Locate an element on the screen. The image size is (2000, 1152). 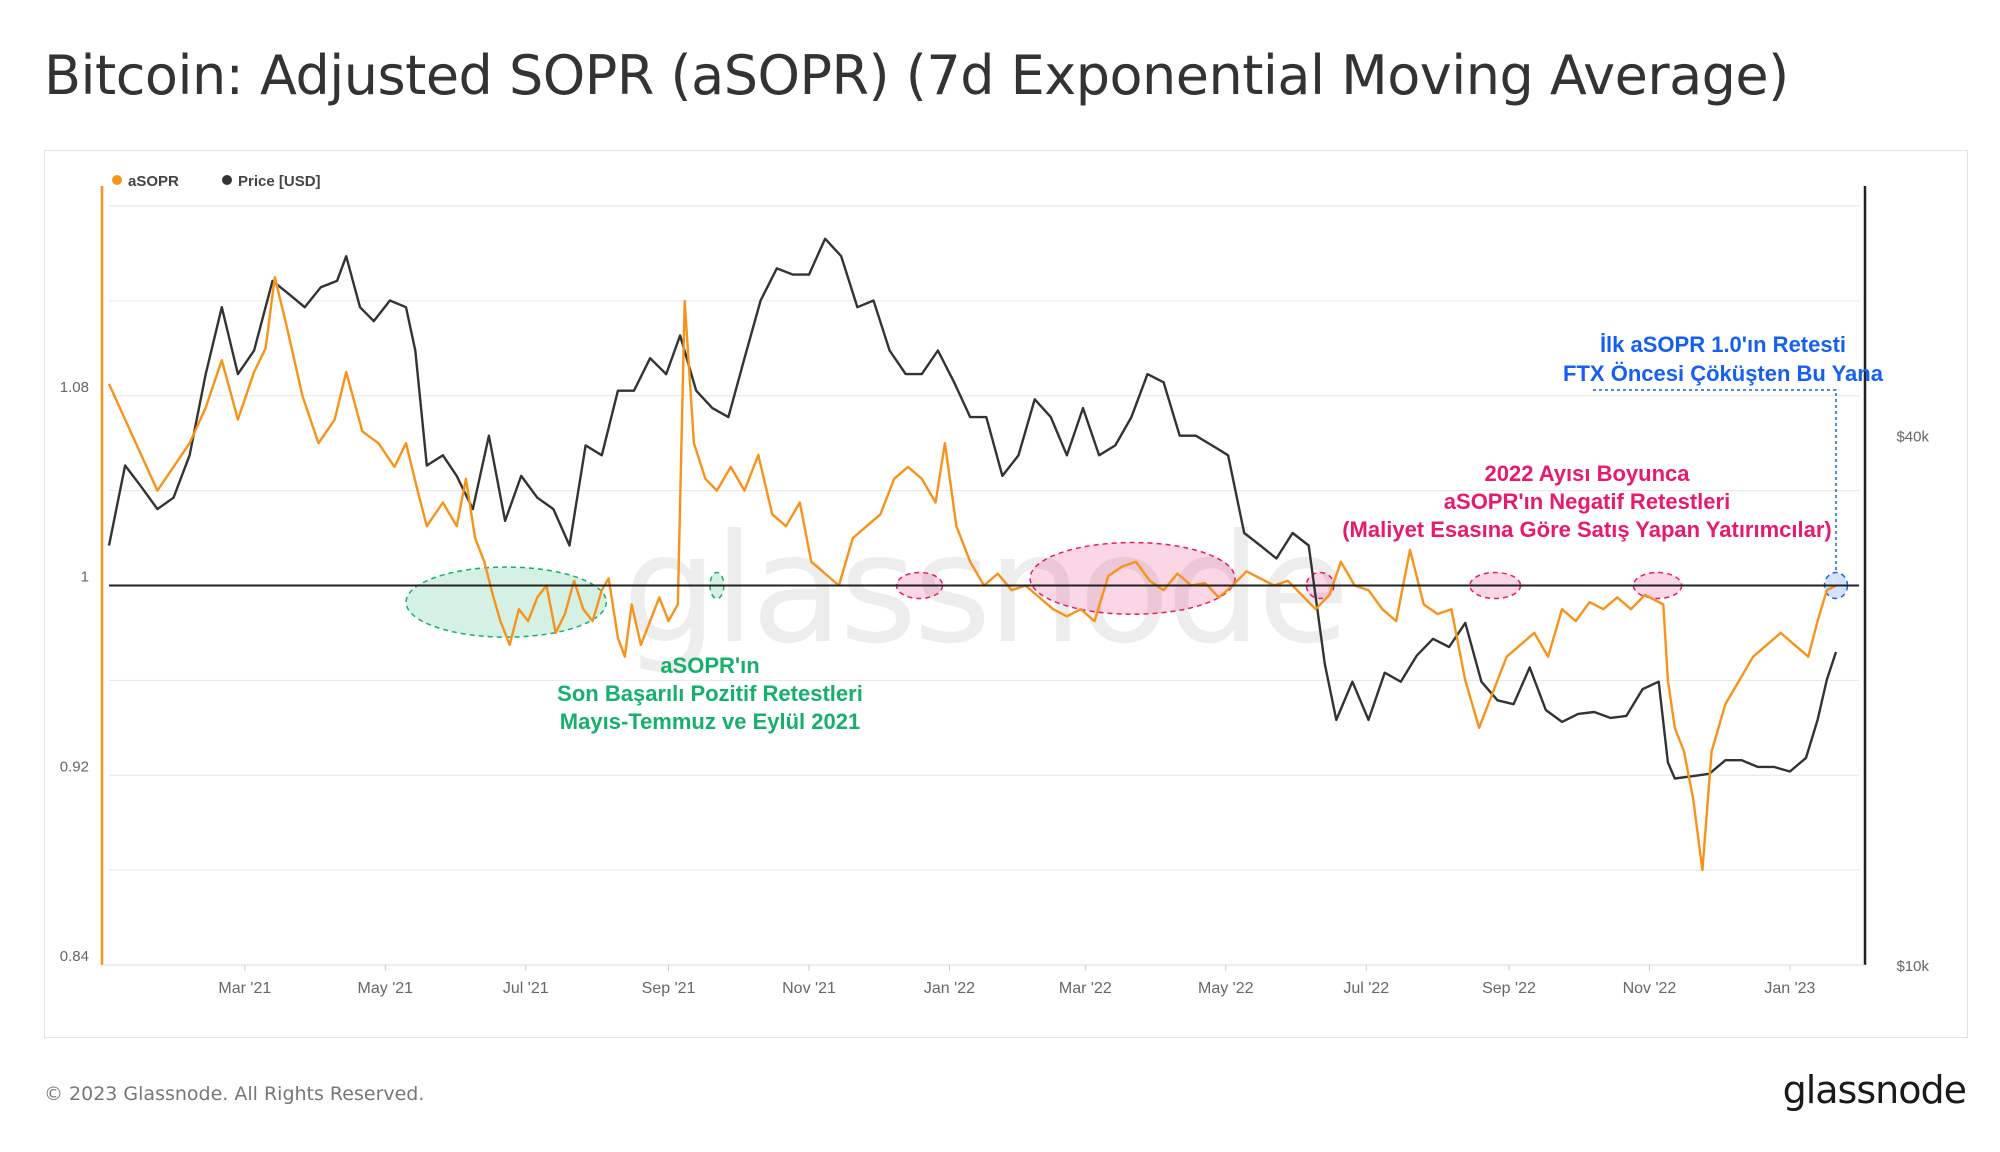
x-tick-label: Nov '21 is located at coordinates (809, 988).